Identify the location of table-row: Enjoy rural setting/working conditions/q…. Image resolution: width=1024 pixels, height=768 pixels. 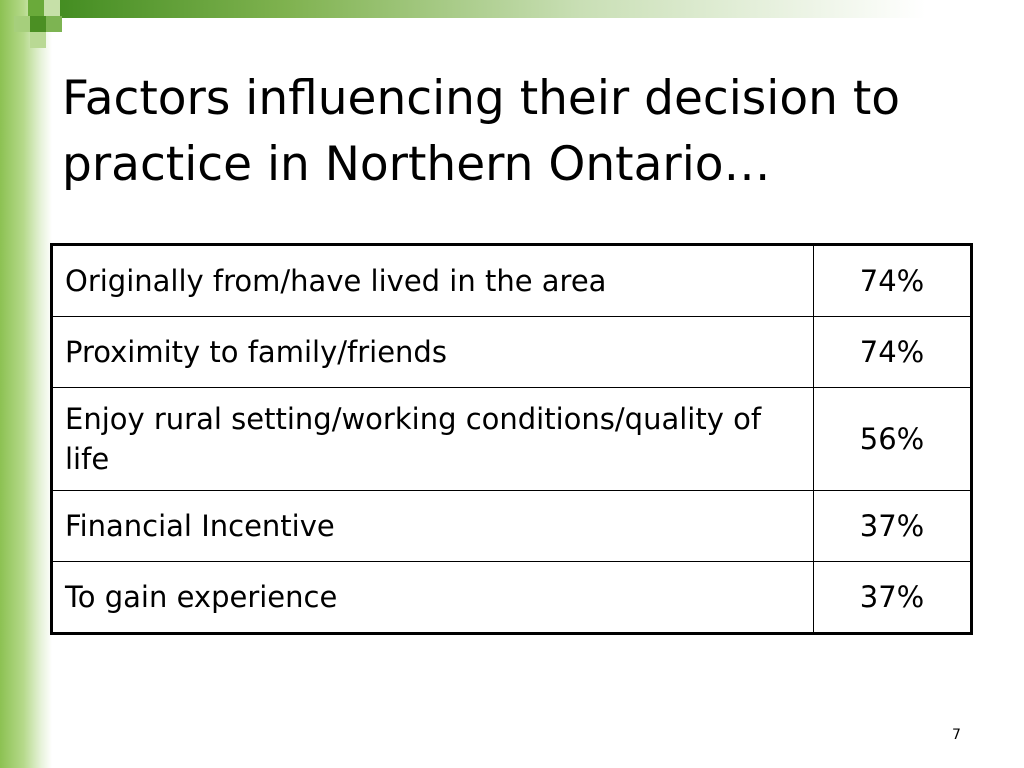
(511, 439).